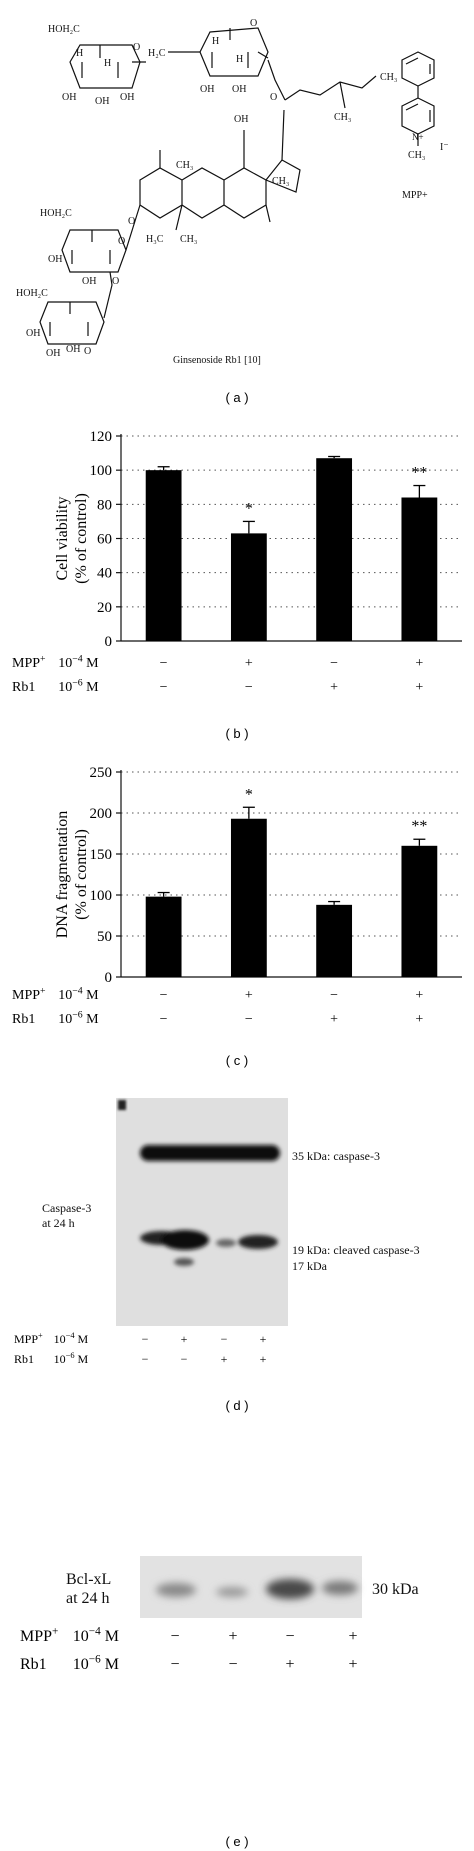  Describe the element at coordinates (104, 937) in the screenshot. I see `y-tick-label: 50` at that location.